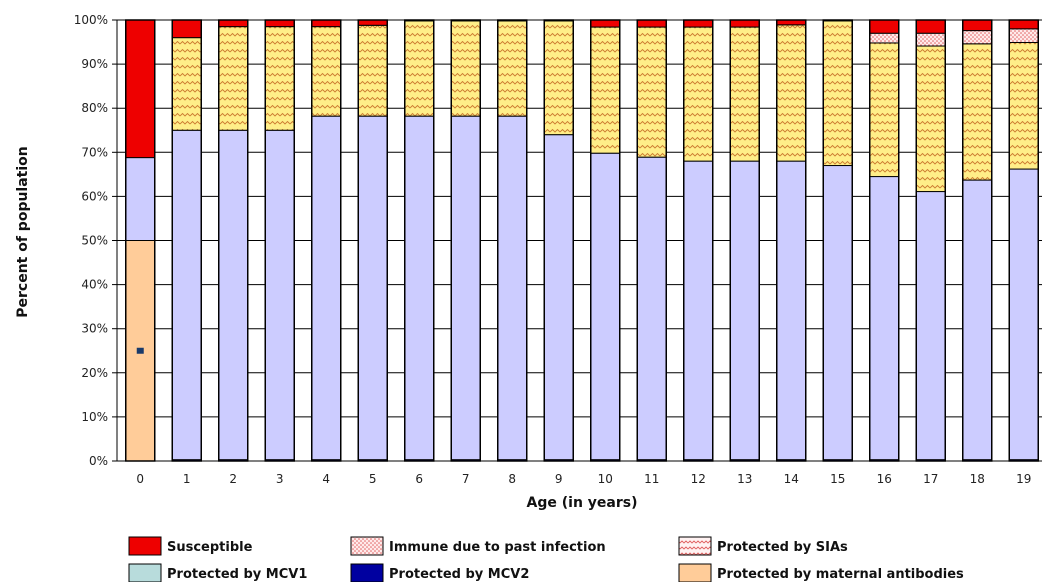  I want to click on x-tick-label: 0, so click(140, 479).